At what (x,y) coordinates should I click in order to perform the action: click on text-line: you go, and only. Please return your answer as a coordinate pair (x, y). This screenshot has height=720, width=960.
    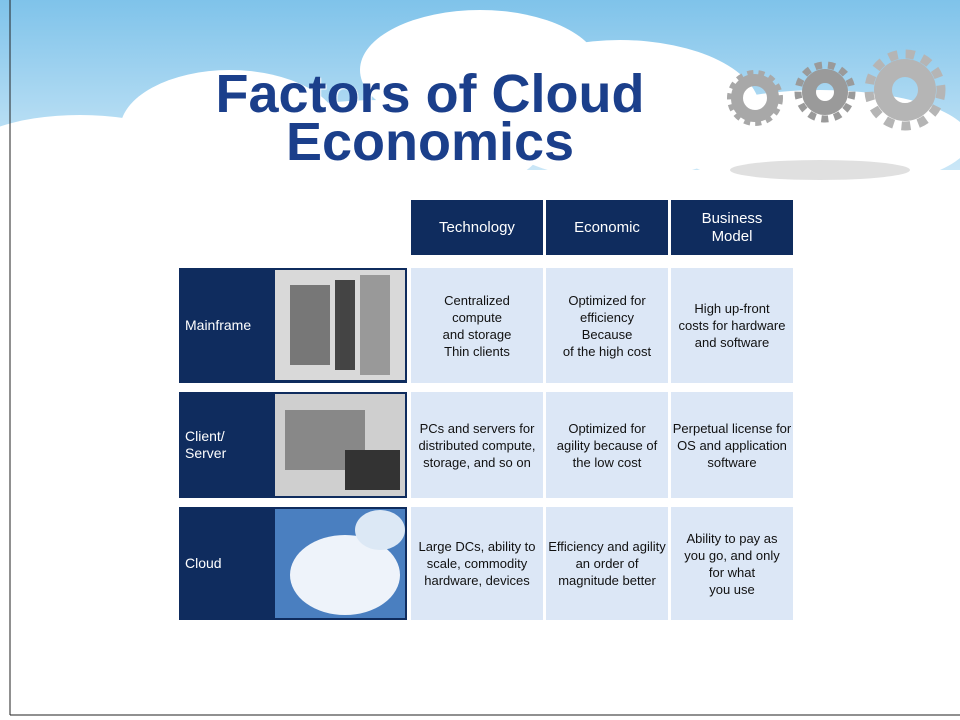
    Looking at the image, I should click on (732, 555).